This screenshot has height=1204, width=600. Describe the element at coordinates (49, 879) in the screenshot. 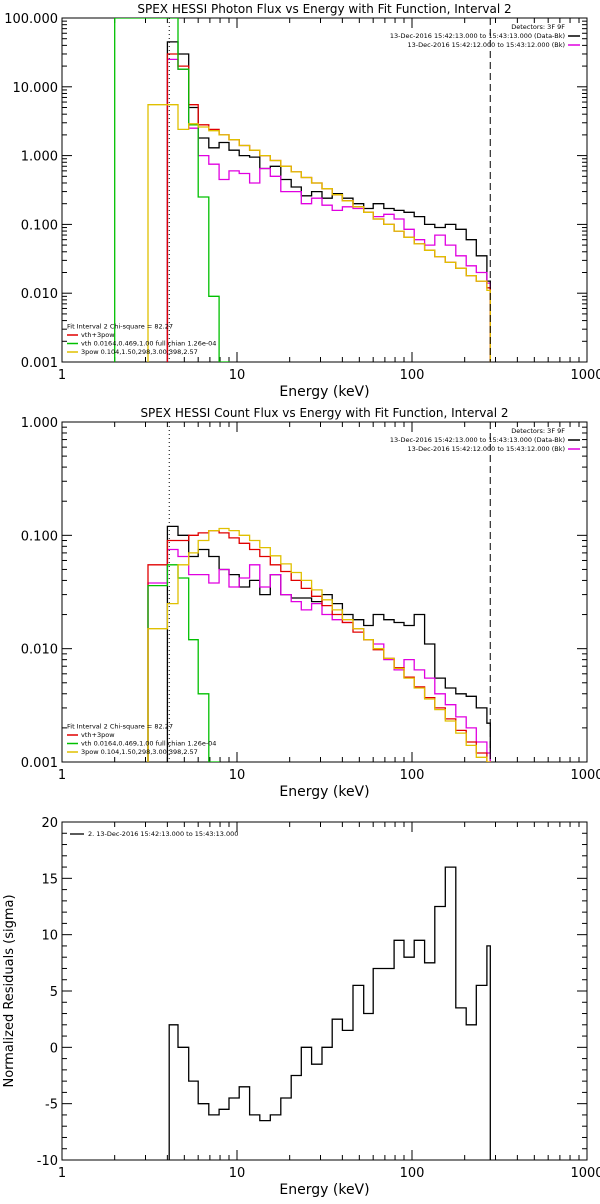

I see `y-tick-label: 15` at that location.